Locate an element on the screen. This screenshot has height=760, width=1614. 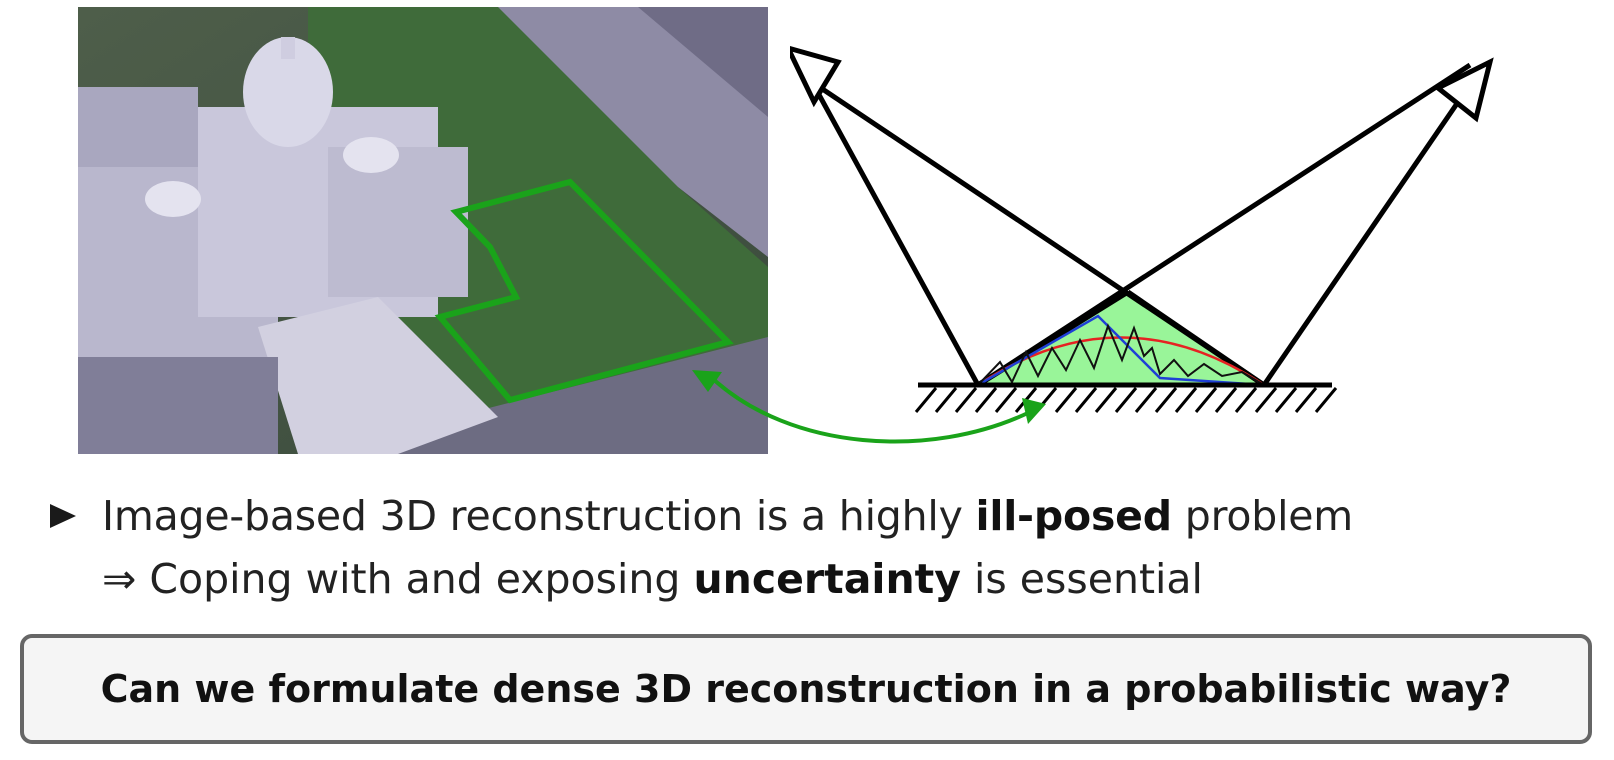
plaza is located at coordinates (378, 375).